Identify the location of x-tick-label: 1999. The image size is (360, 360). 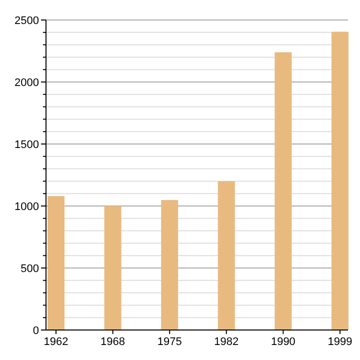
(340, 342).